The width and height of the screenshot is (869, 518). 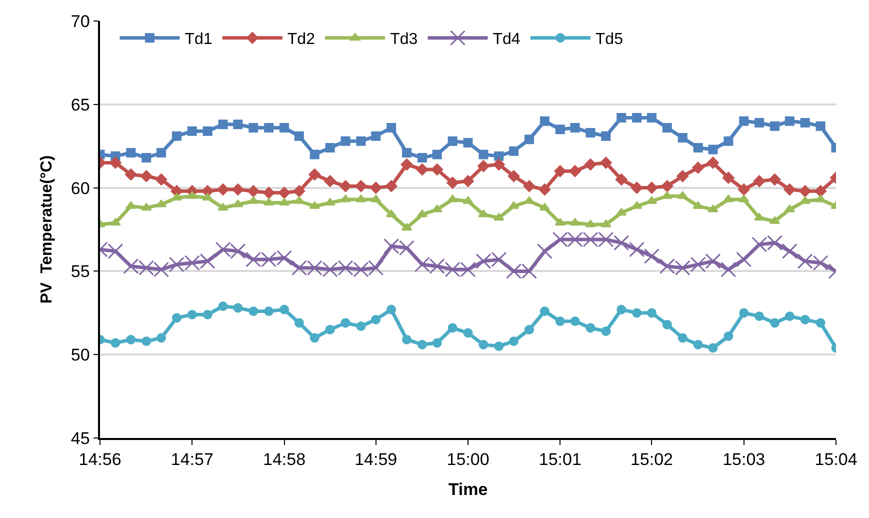 I want to click on legend-label: Td3, so click(x=404, y=39).